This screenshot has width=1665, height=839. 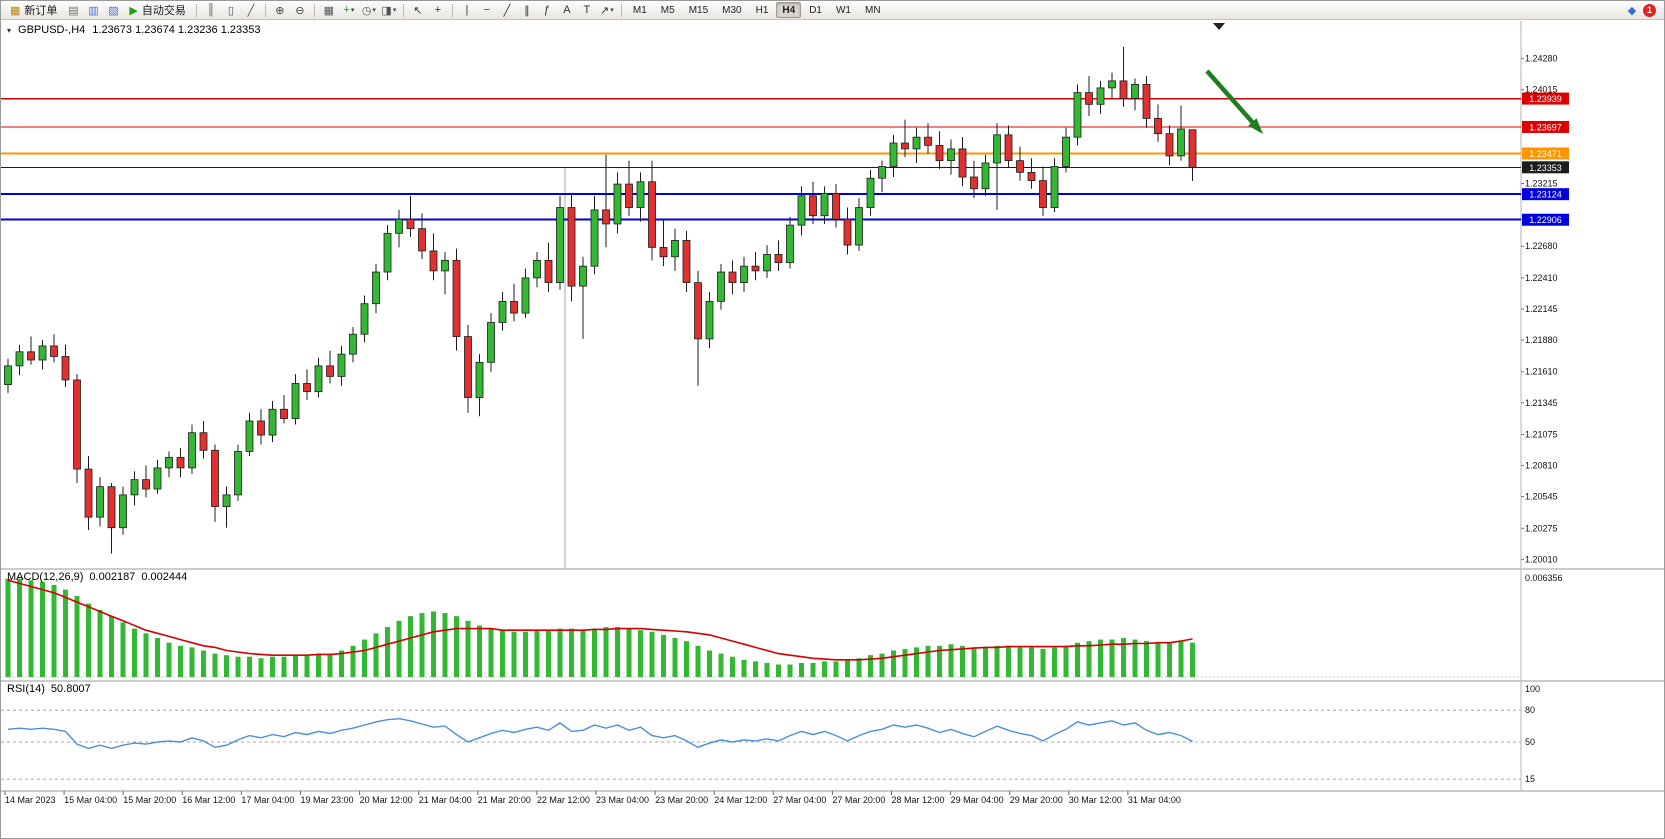 I want to click on svg-text: 1.20275, so click(x=1541, y=528).